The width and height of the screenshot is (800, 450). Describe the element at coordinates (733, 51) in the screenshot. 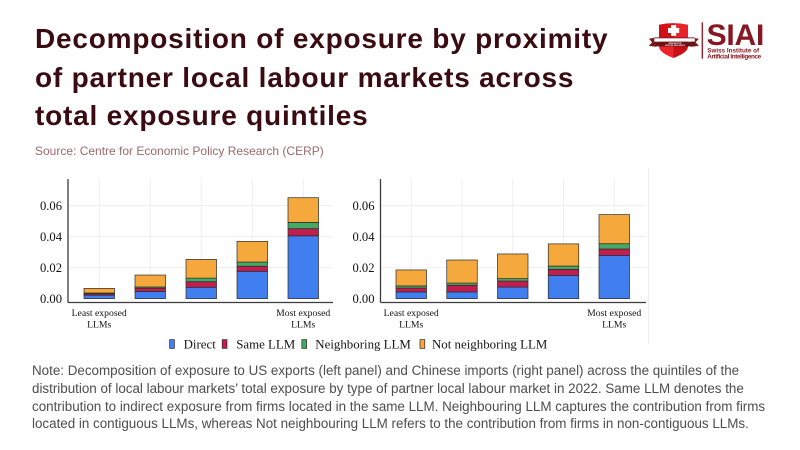

I see `svg-text: Swiss Institute of` at that location.